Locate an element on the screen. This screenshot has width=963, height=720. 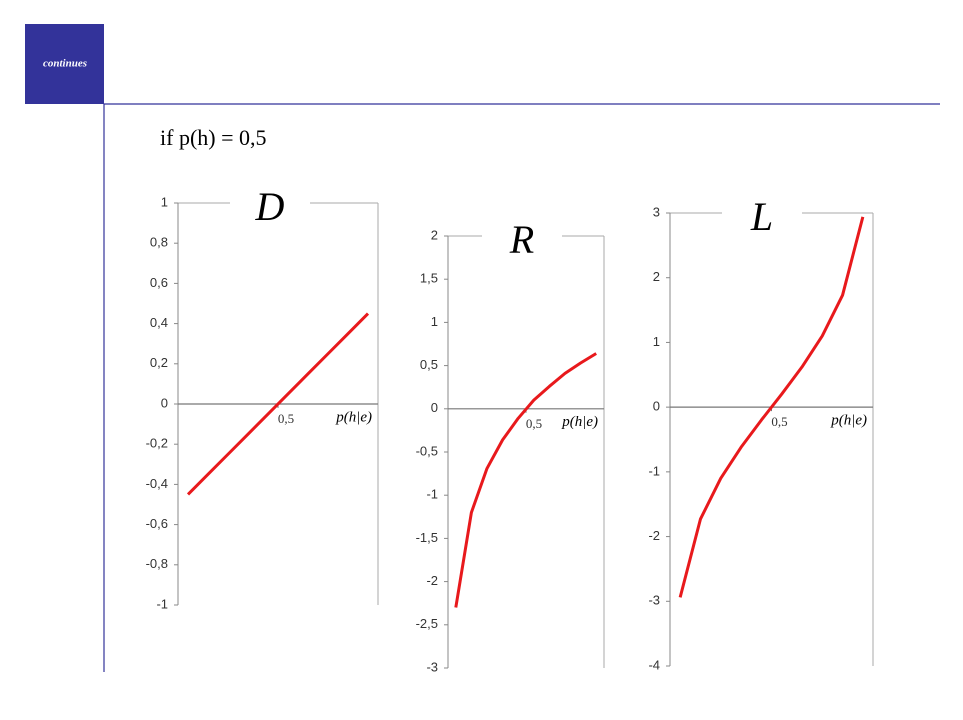
y-tick-label: 0,6 is located at coordinates (159, 282).